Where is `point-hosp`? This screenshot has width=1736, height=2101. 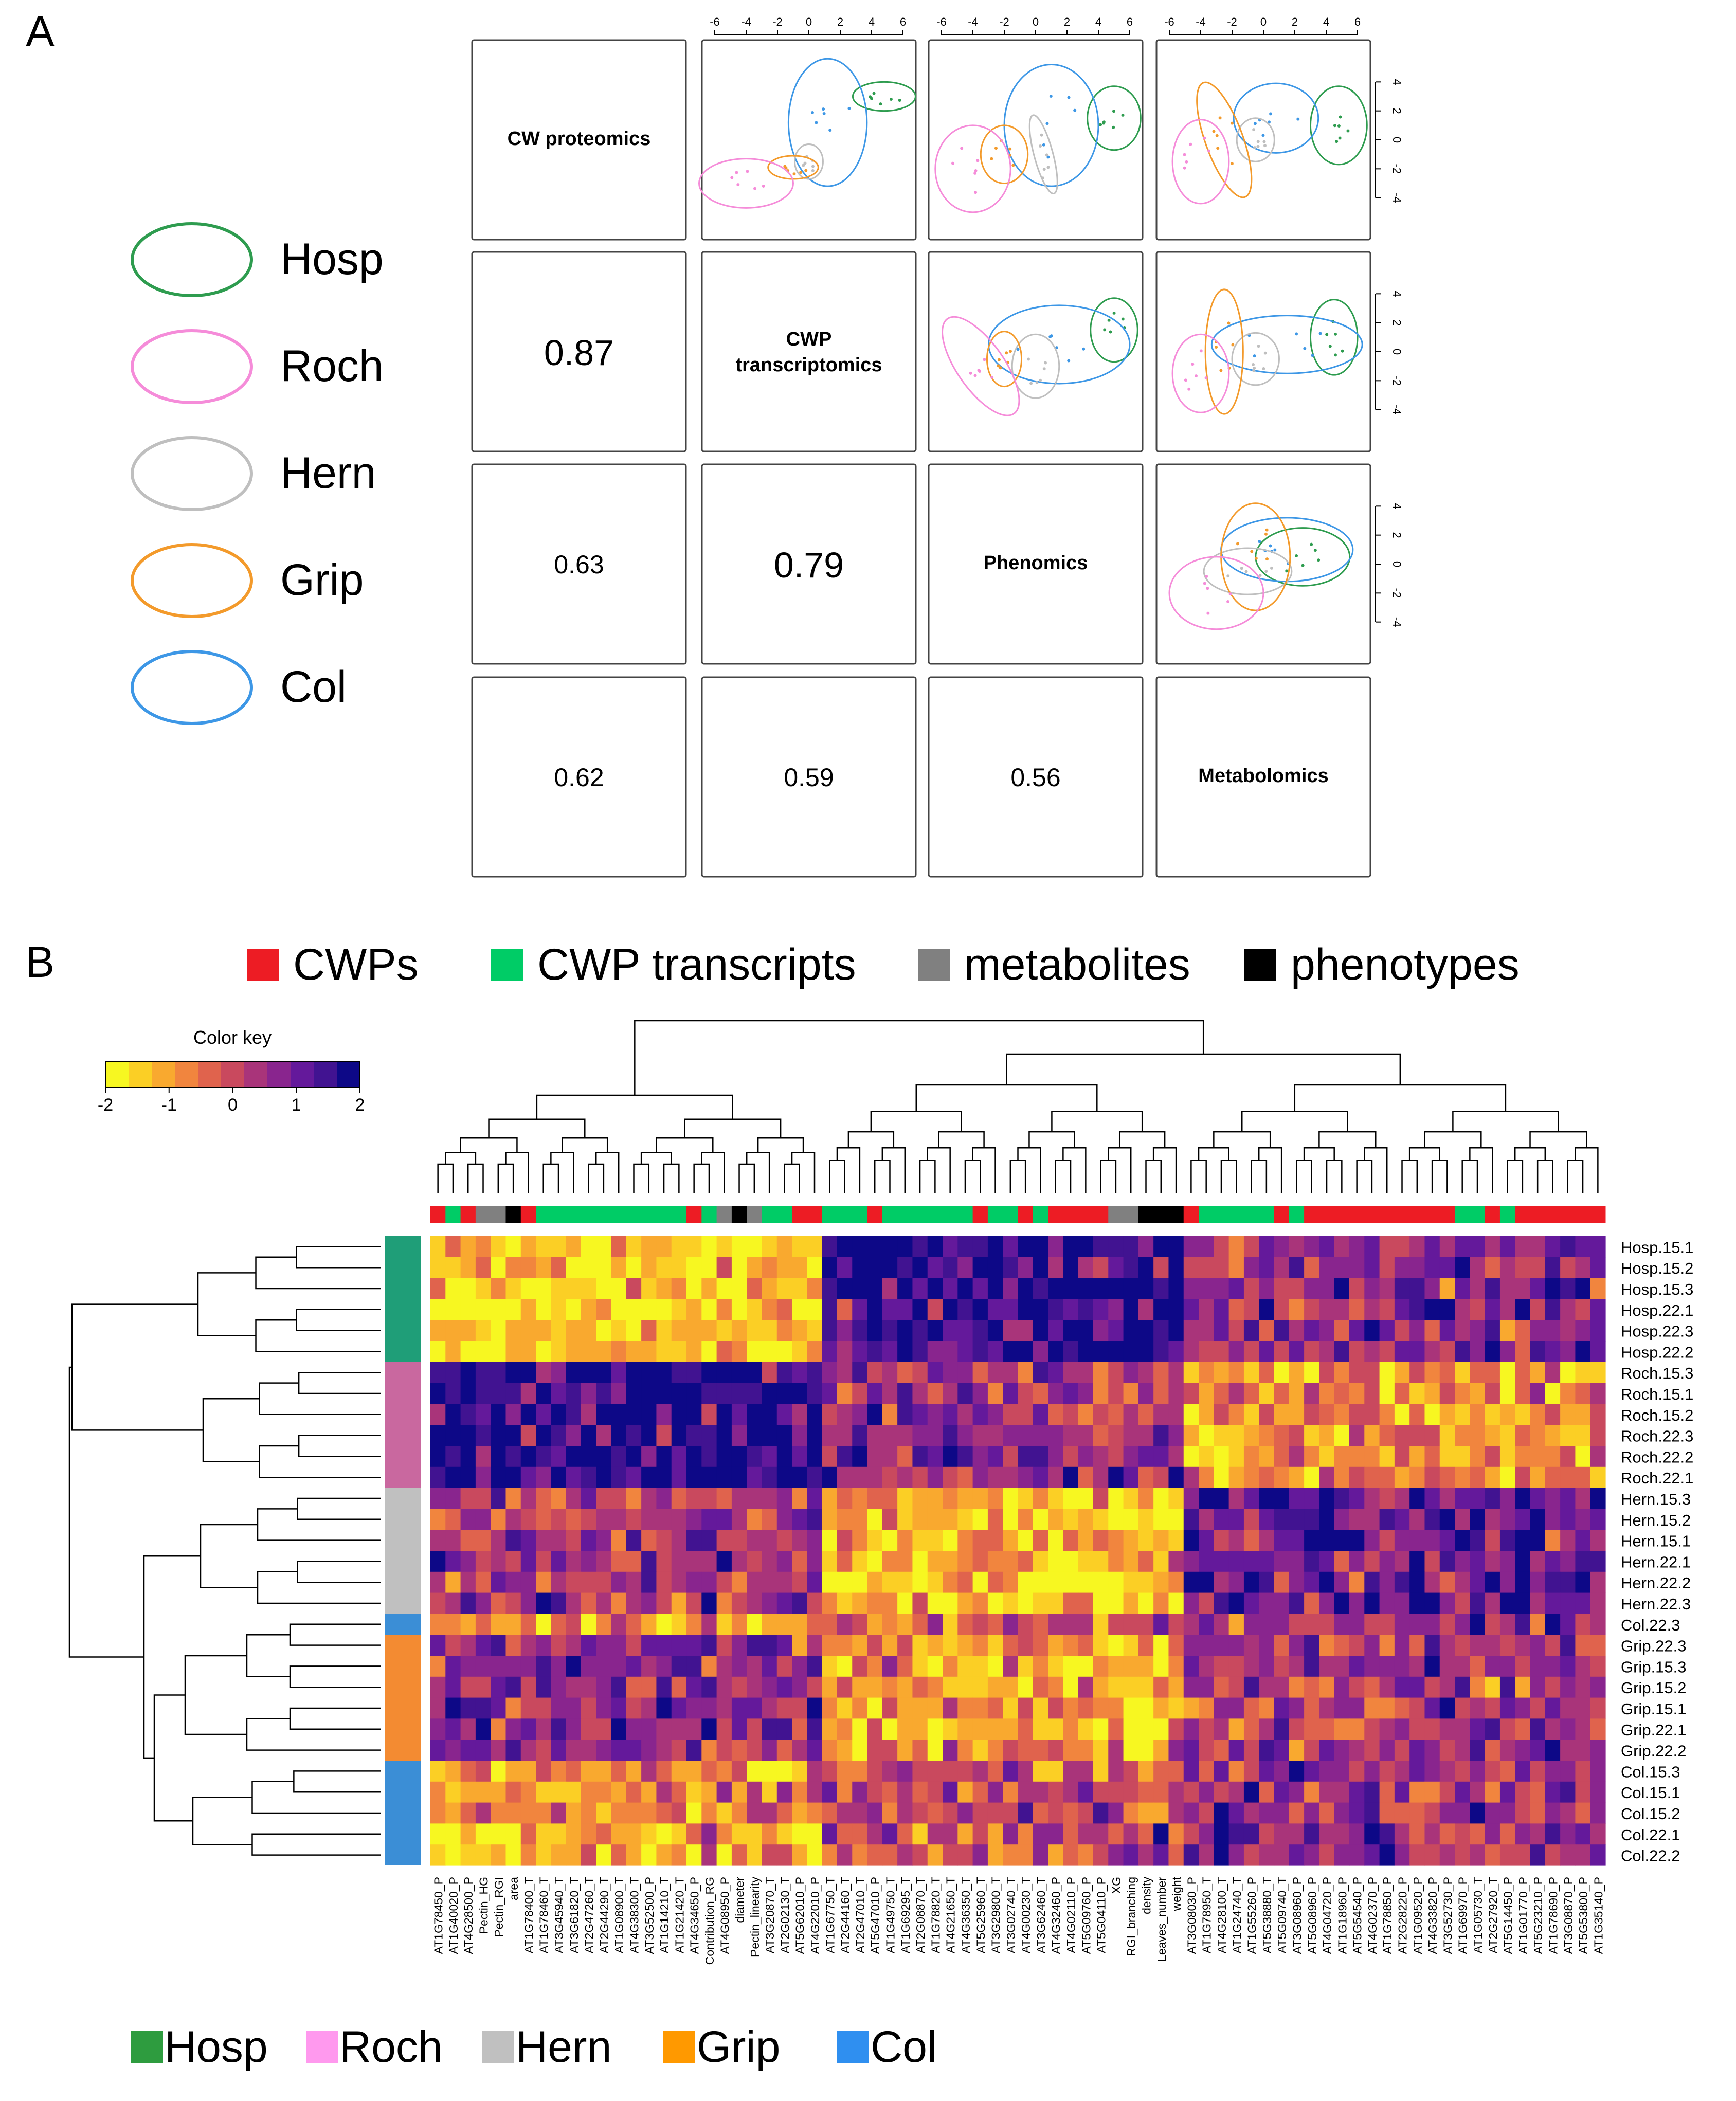 point-hosp is located at coordinates (891, 99).